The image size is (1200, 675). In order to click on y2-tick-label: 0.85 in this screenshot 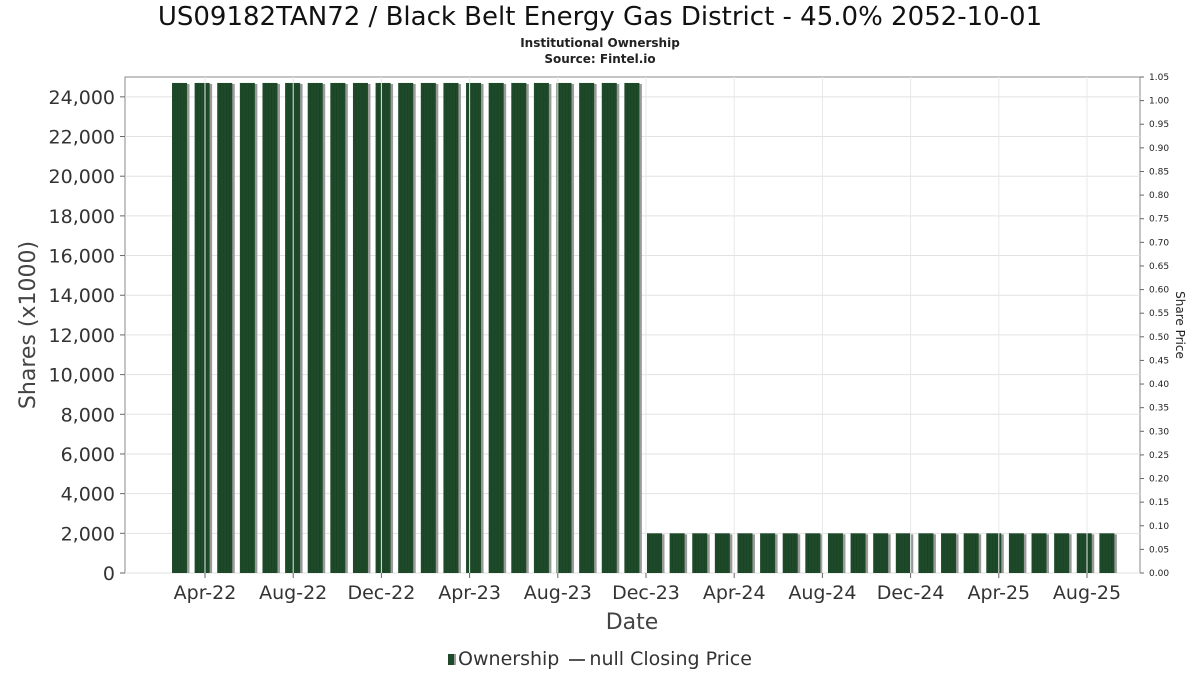, I will do `click(1159, 172)`.